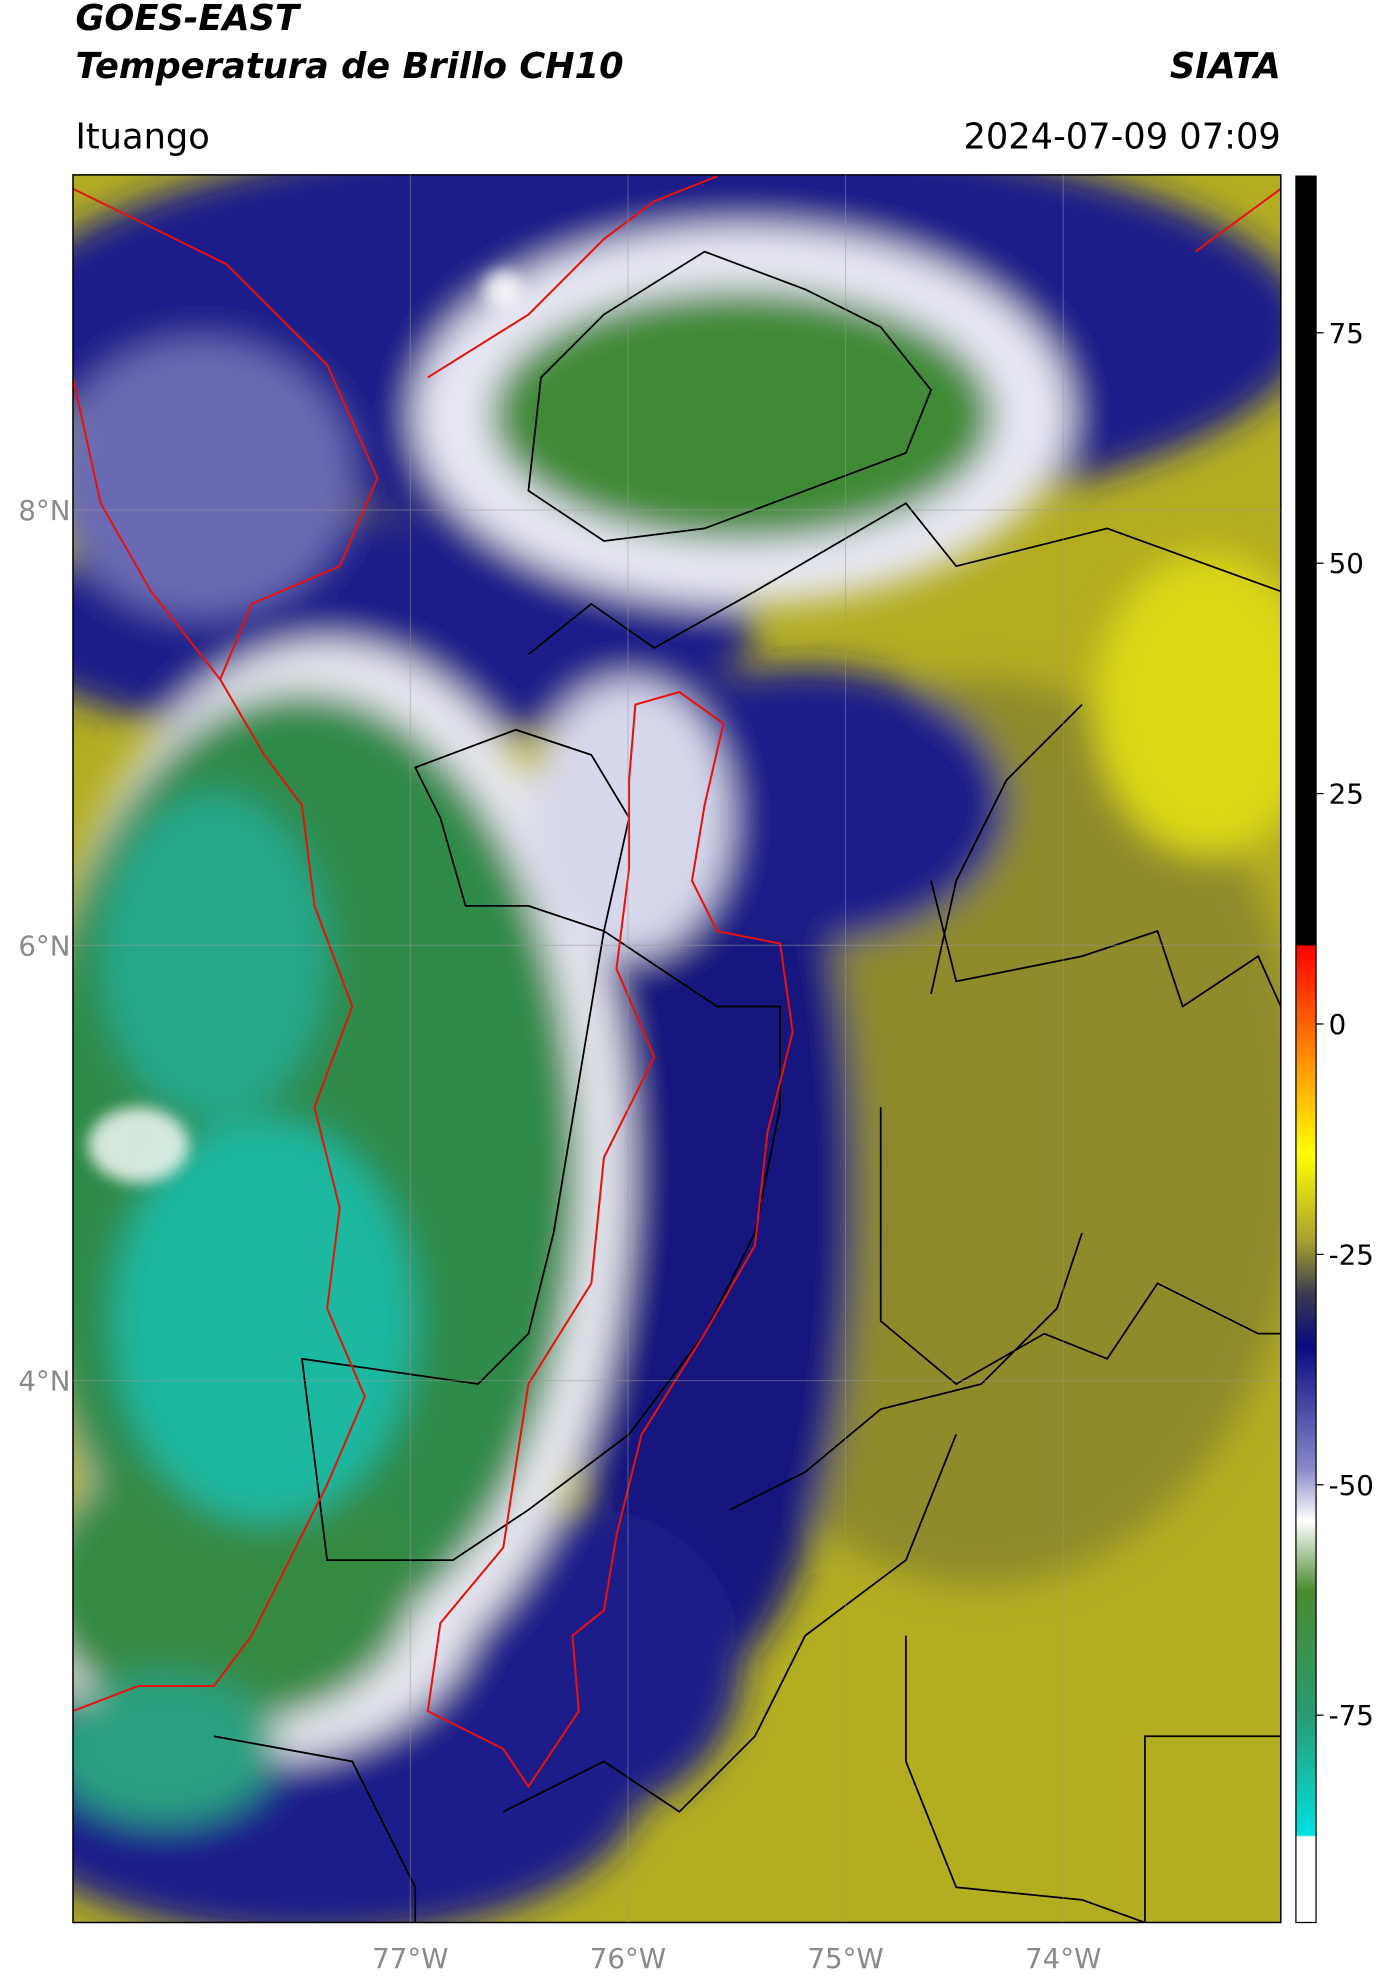 The width and height of the screenshot is (1384, 1981). What do you see at coordinates (44, 1381) in the screenshot?
I see `y-tick-label: 4°N` at bounding box center [44, 1381].